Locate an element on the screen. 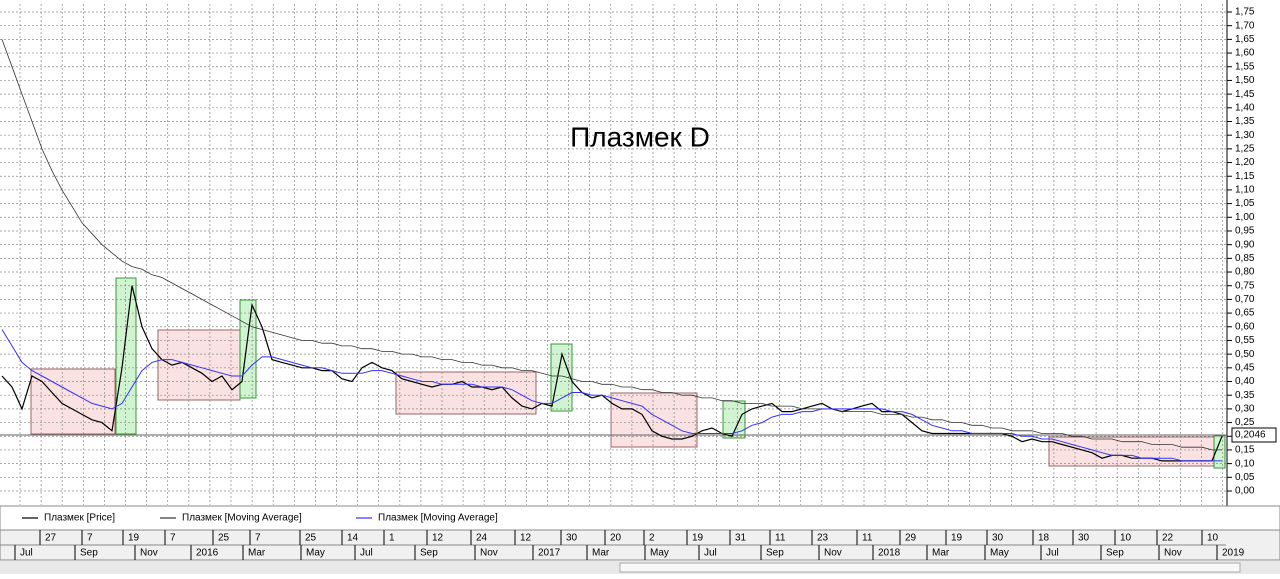 The image size is (1280, 579). x-month-label: 2016 is located at coordinates (207, 553).